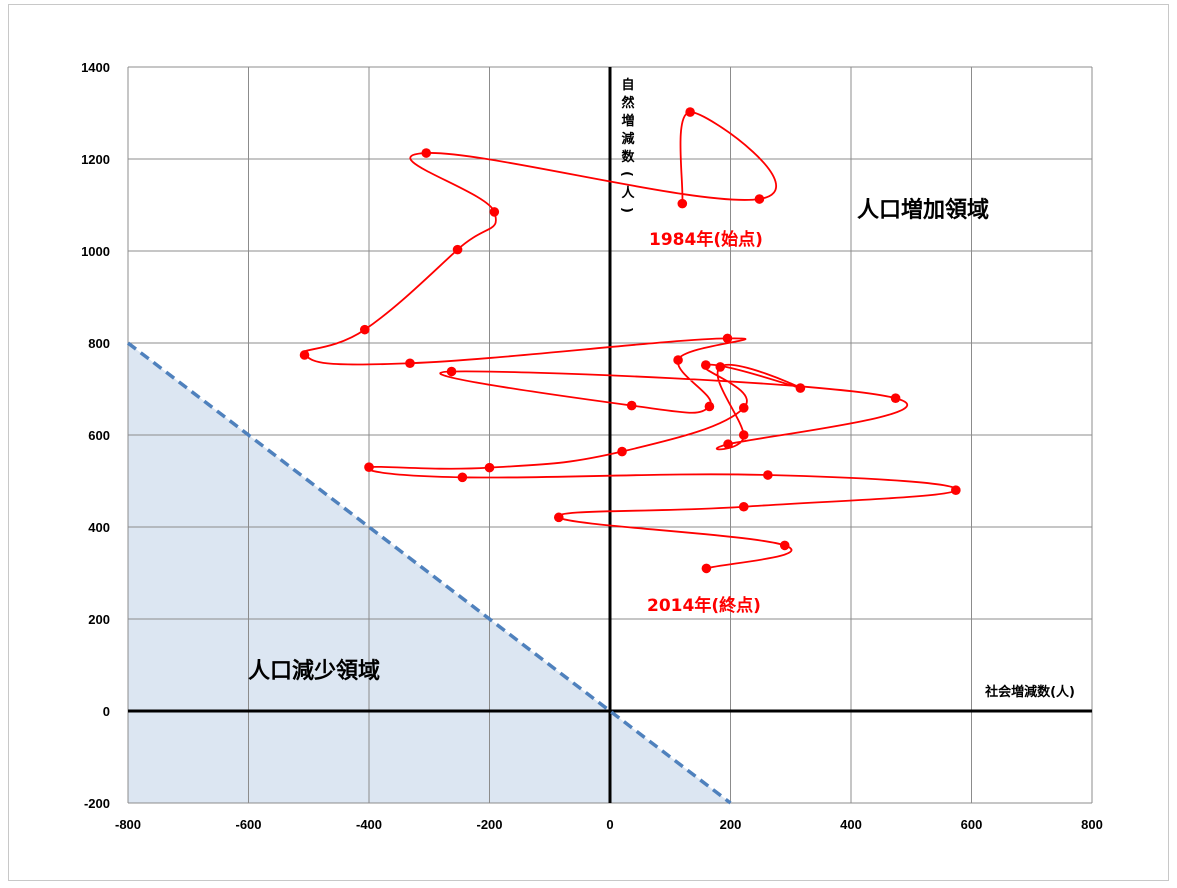 This screenshot has height=888, width=1177. I want to click on y-axis-label-char: 然, so click(627, 103).